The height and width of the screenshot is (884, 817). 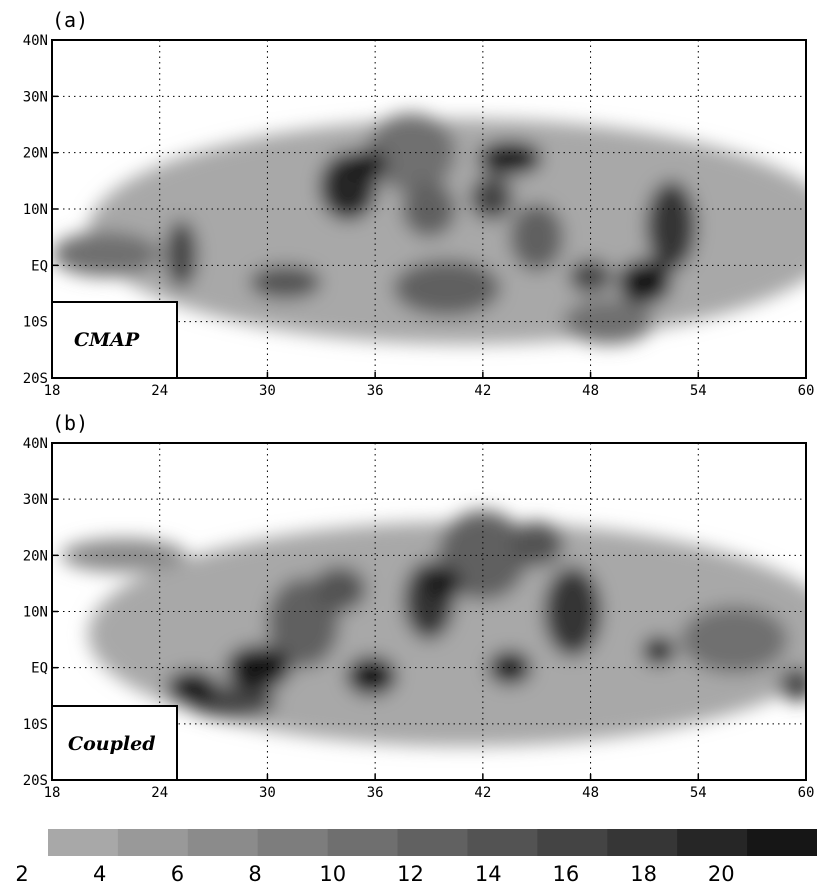 I want to click on colorbar-label: 14, so click(x=488, y=873).